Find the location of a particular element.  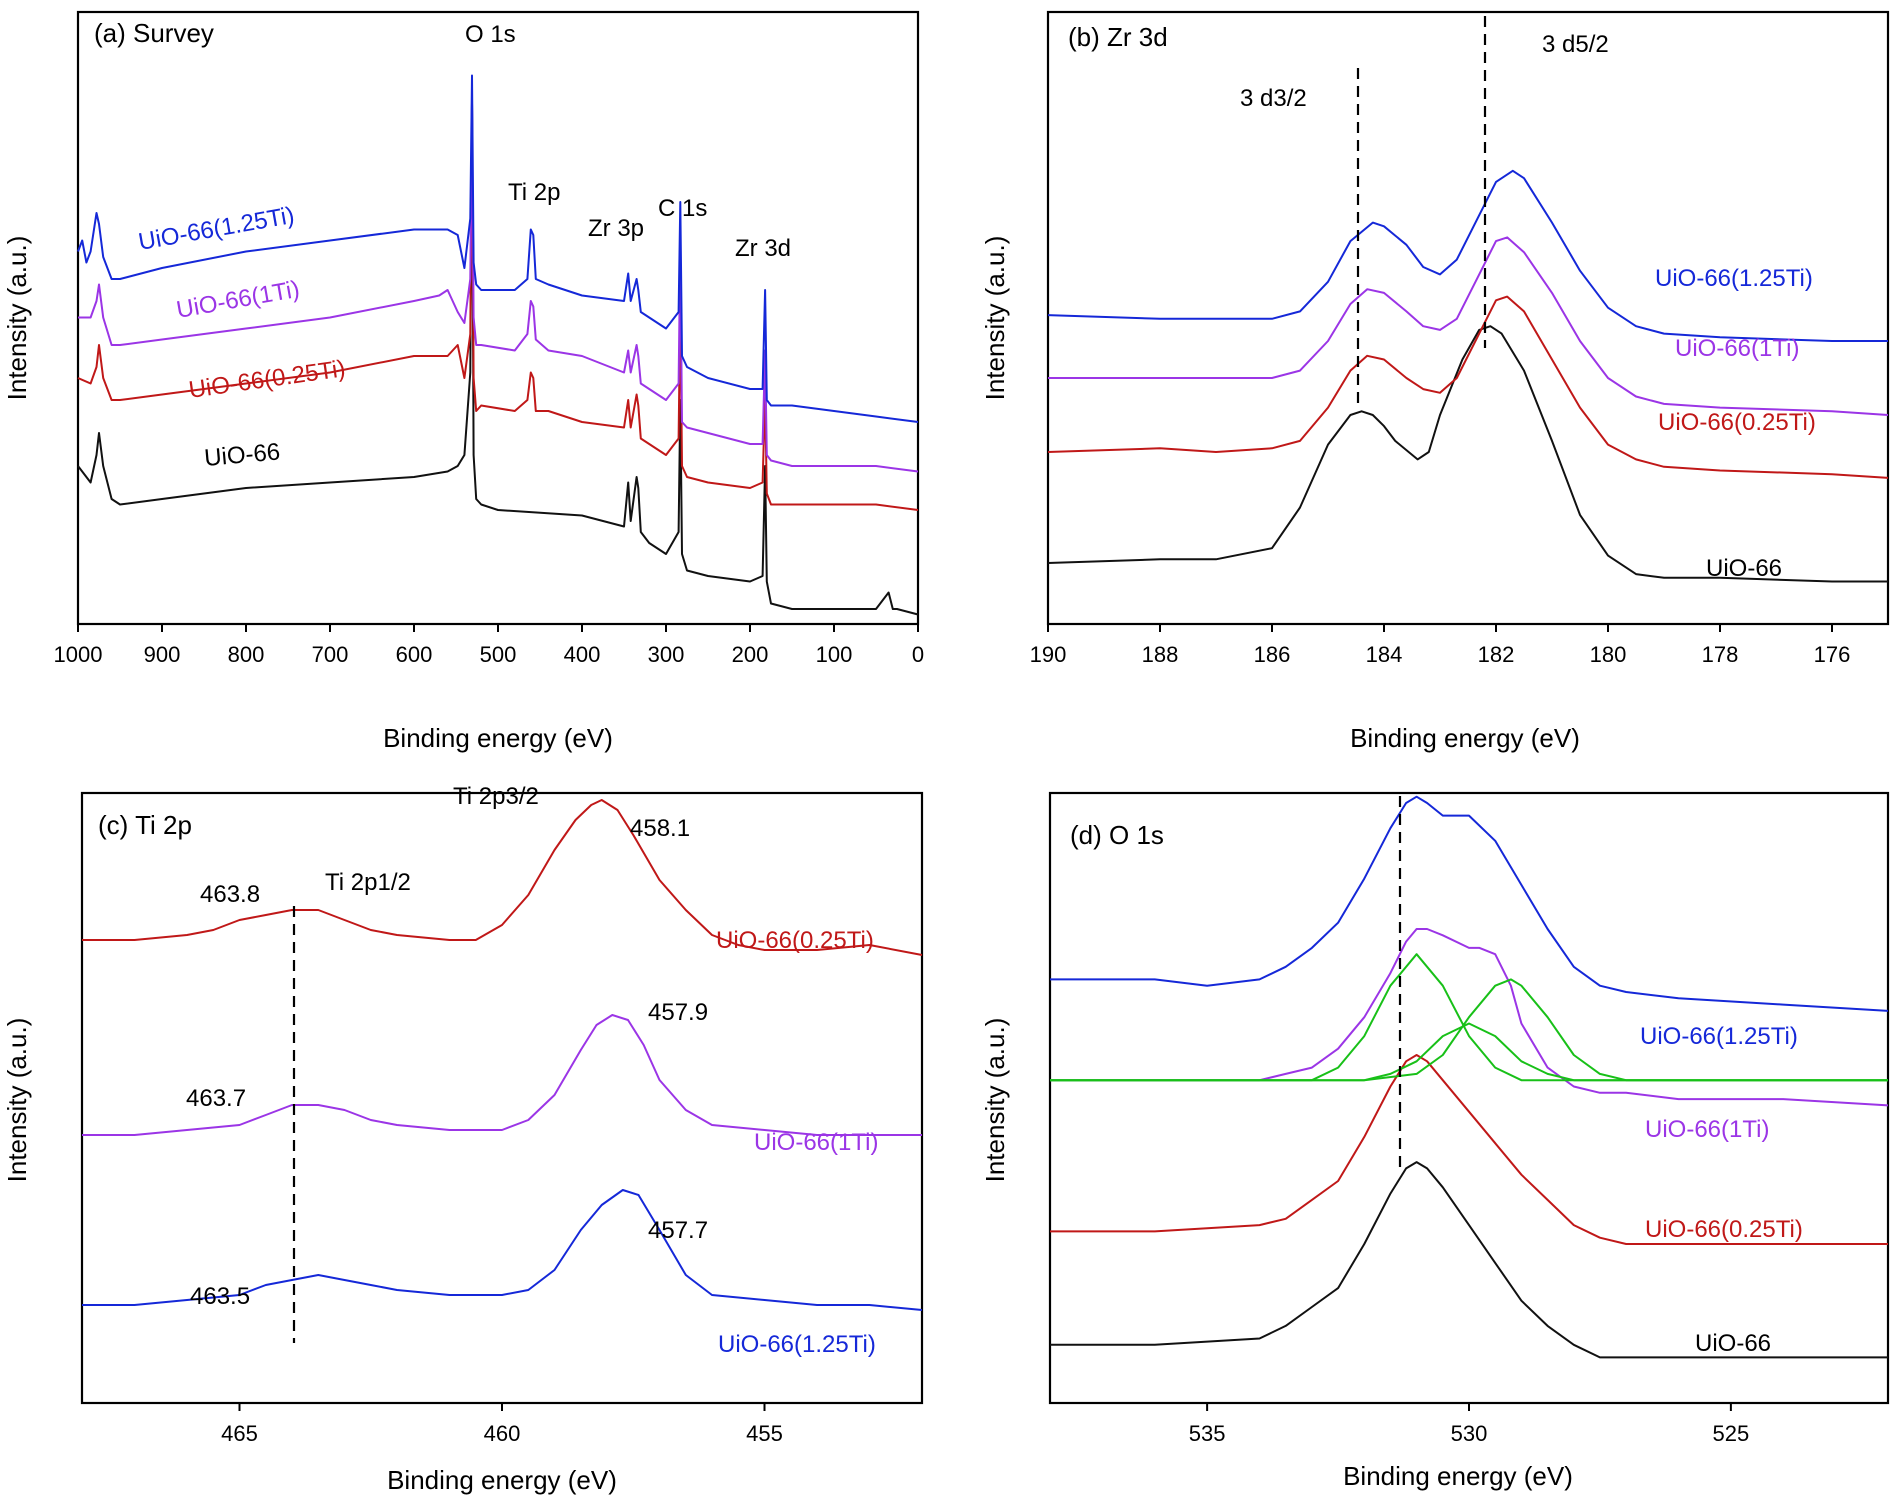

label-c-uio66-1-25ti: UiO-66(1.25Ti) is located at coordinates (797, 1344).